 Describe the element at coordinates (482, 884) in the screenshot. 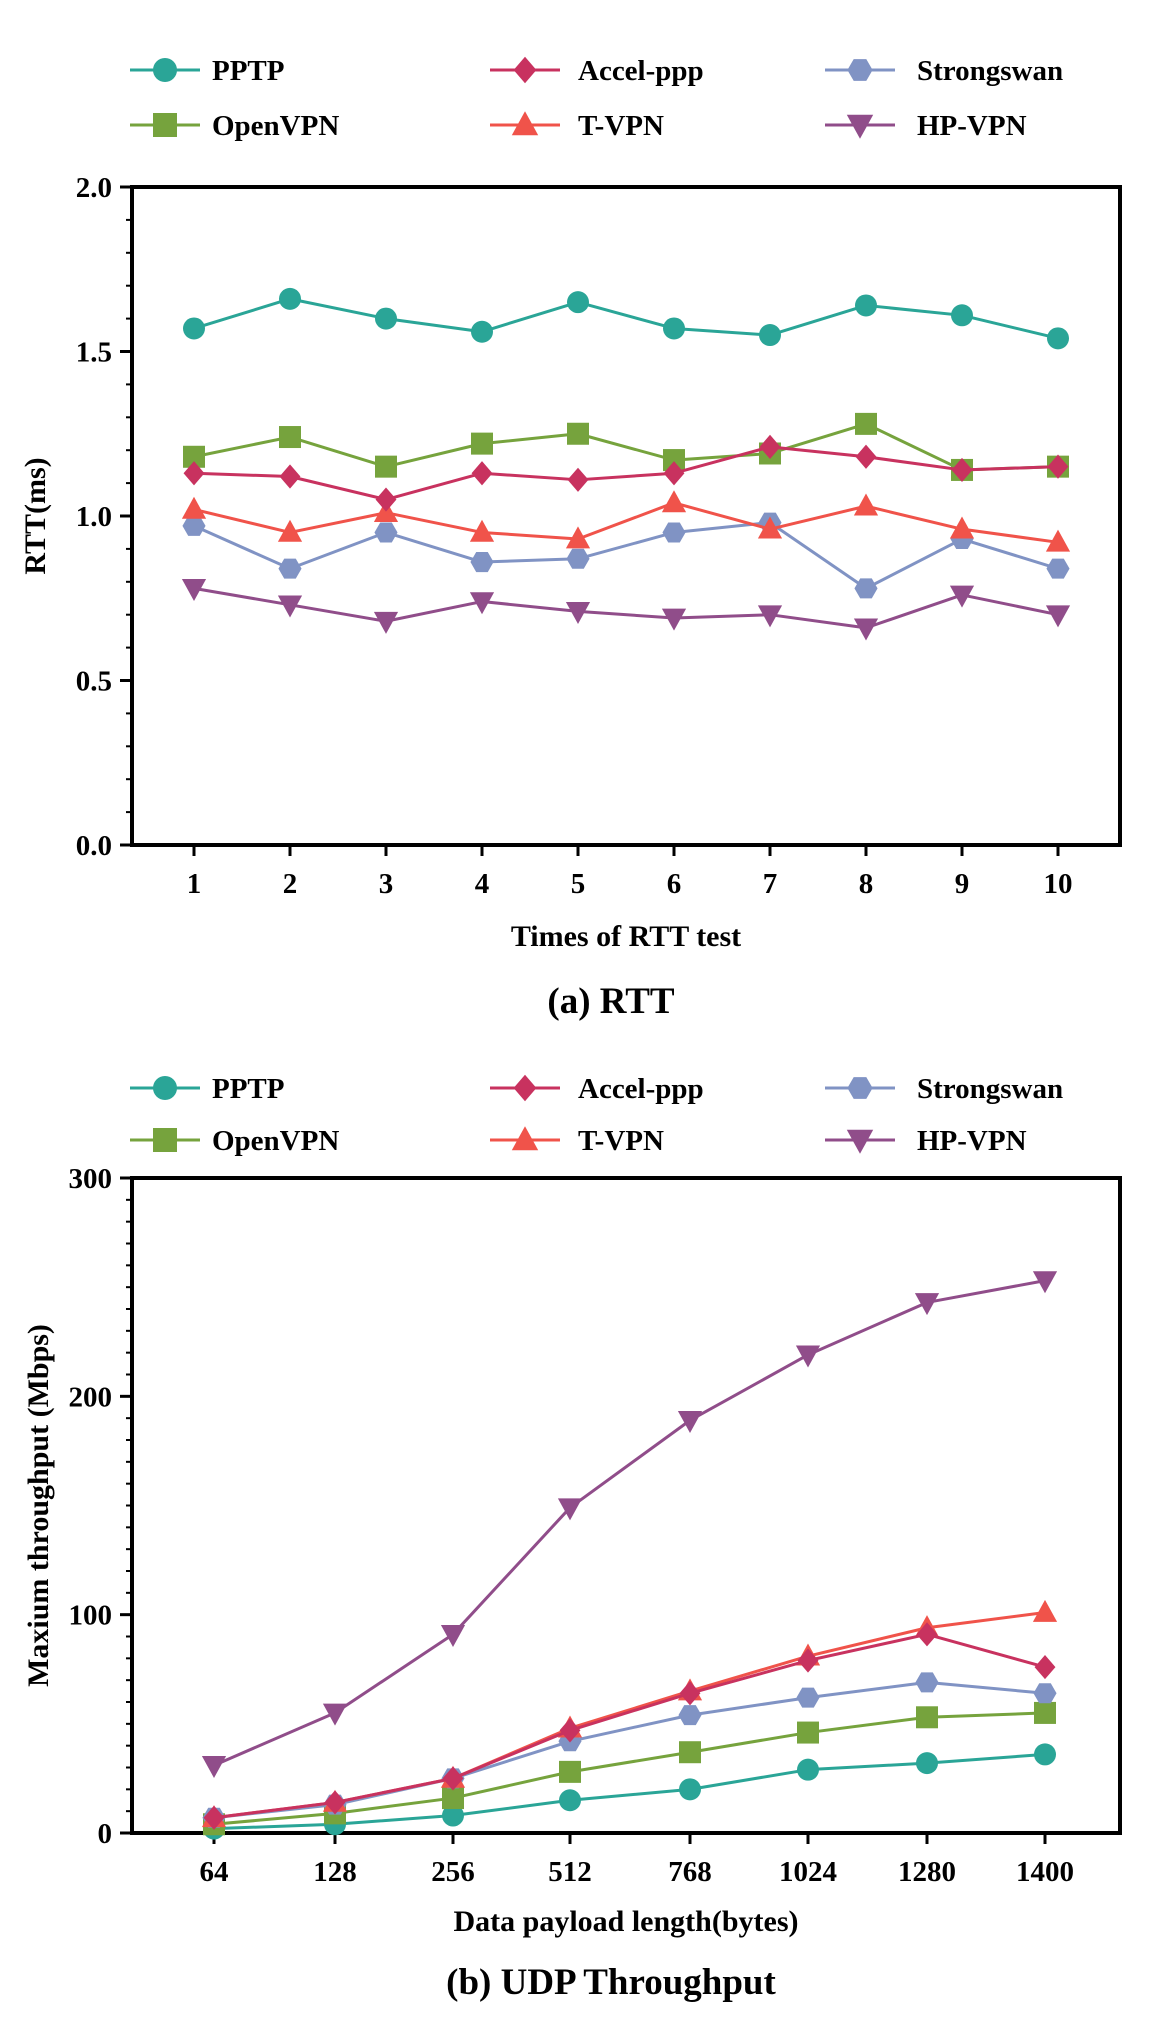

I see `x-tick-label: 4` at that location.